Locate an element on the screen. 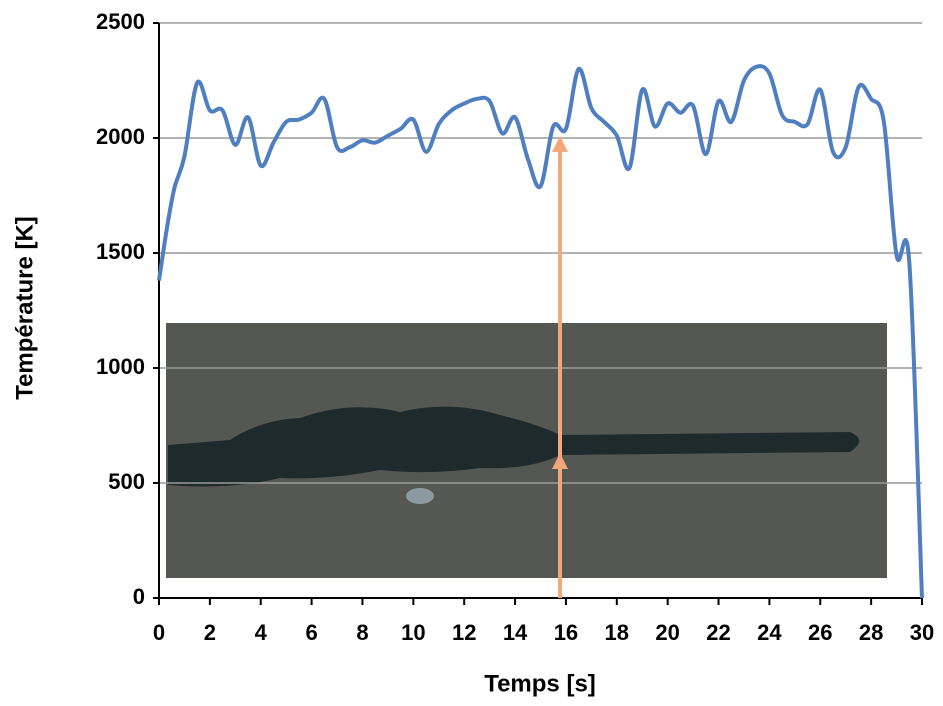 This screenshot has height=706, width=943. x-tick-label: 16 is located at coordinates (566, 632).